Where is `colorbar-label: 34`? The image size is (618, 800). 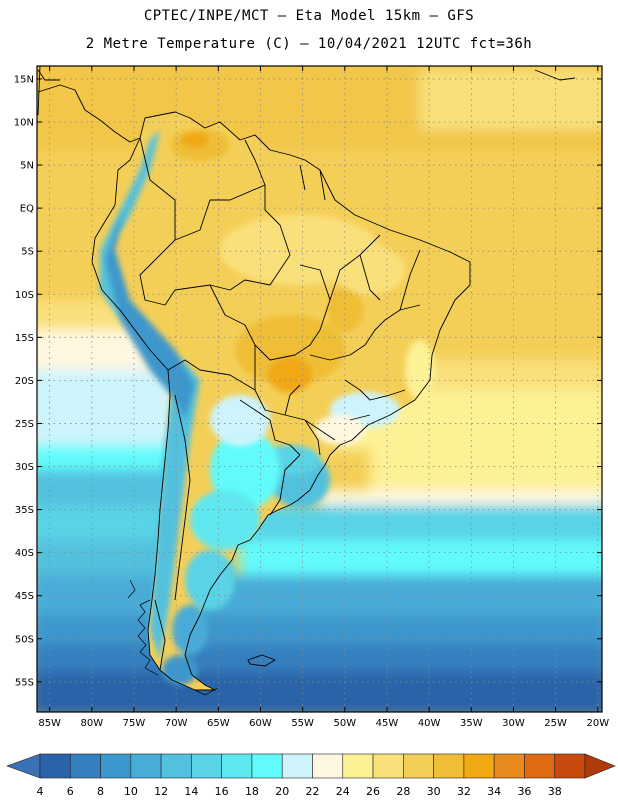 colorbar-label: 34 is located at coordinates (494, 791).